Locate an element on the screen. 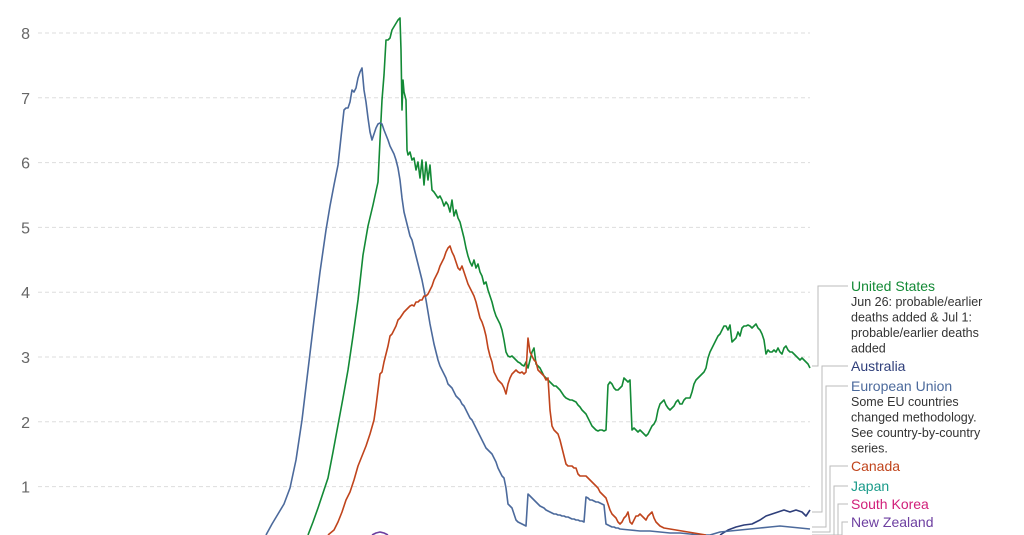  legend-entry: European Union is located at coordinates (901, 386).